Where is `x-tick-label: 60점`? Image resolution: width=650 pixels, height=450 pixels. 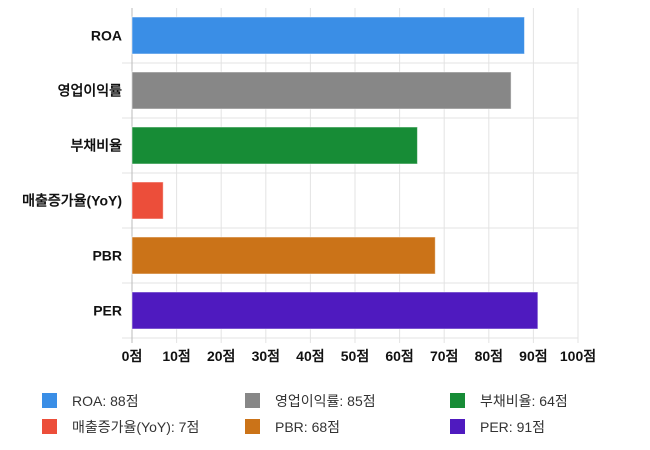 x-tick-label: 60점 is located at coordinates (399, 356).